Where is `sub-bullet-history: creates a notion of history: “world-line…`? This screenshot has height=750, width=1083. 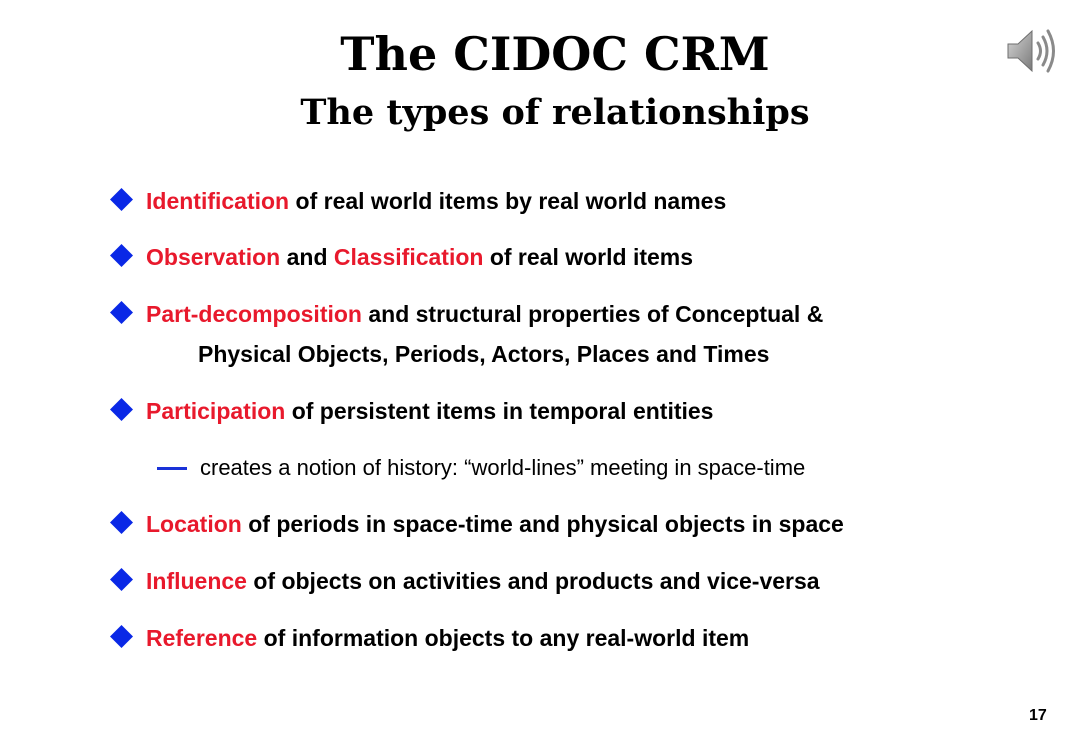
sub-bullet-history: creates a notion of history: “world-line… is located at coordinates (481, 468).